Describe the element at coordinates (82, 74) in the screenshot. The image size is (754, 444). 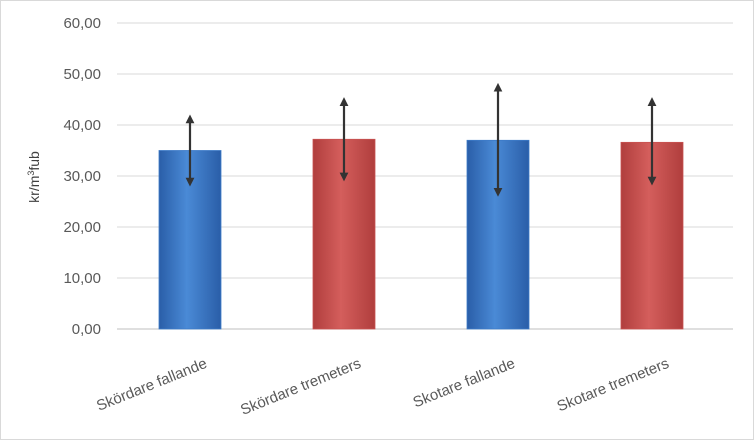
I see `y-tick-label: 50,00` at that location.